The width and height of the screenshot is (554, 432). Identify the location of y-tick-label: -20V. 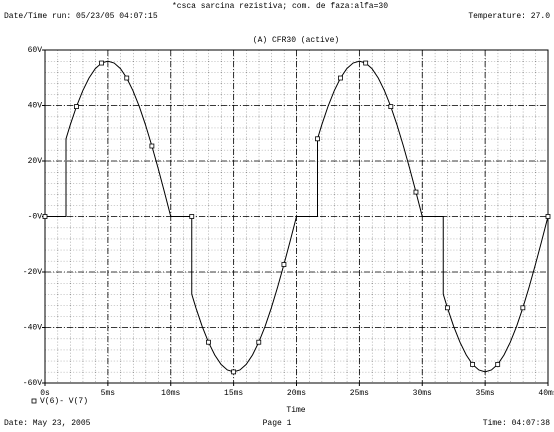
(32, 272).